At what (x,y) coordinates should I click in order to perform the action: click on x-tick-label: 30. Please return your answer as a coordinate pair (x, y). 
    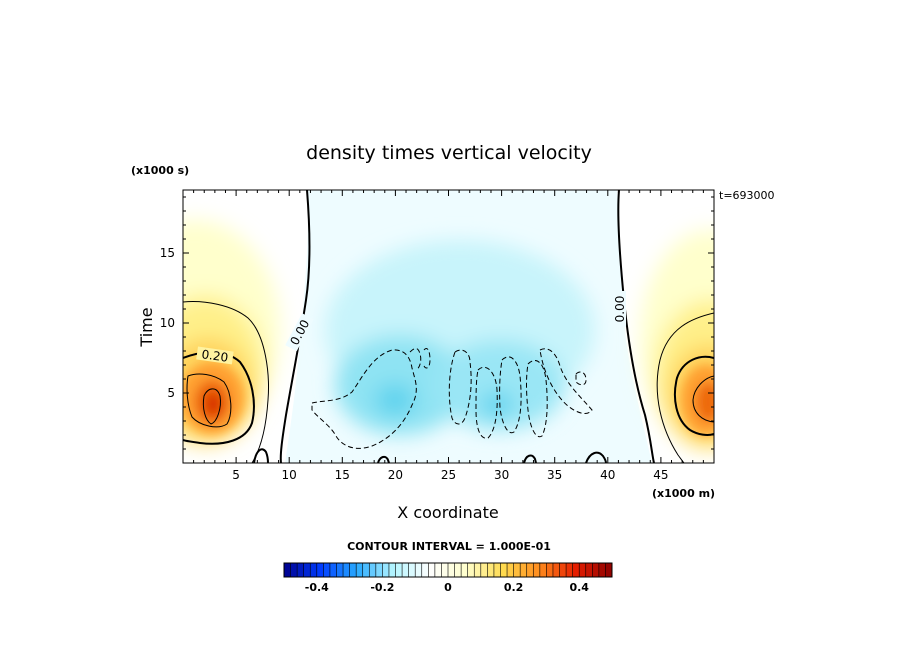
    Looking at the image, I should click on (501, 475).